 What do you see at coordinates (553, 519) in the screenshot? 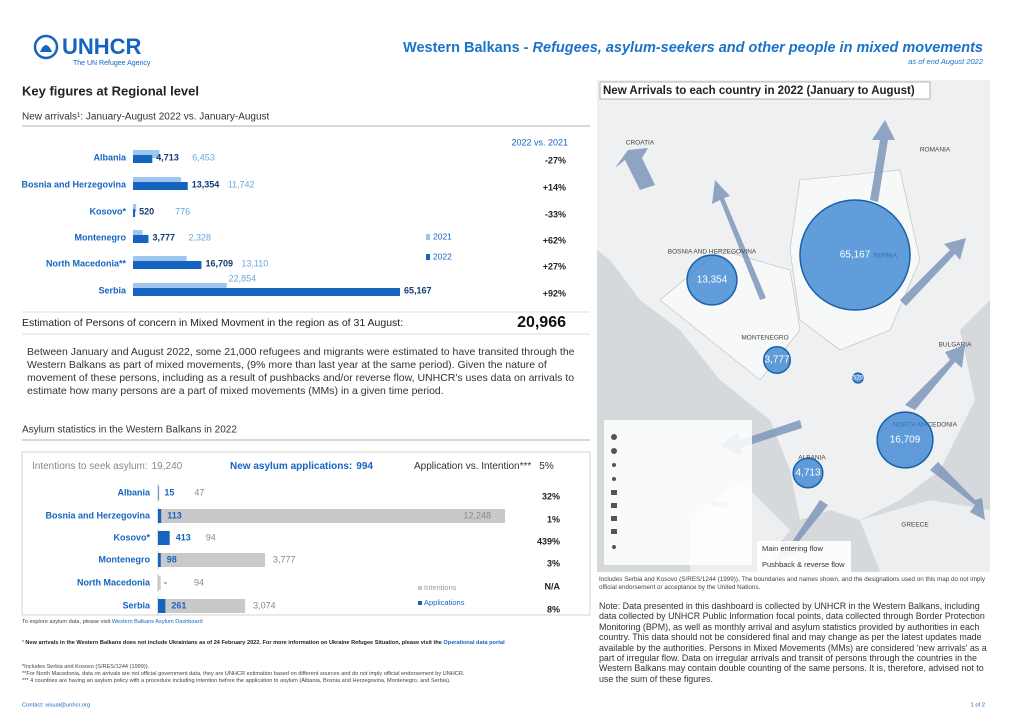
I see `ratio-value: 1%` at bounding box center [553, 519].